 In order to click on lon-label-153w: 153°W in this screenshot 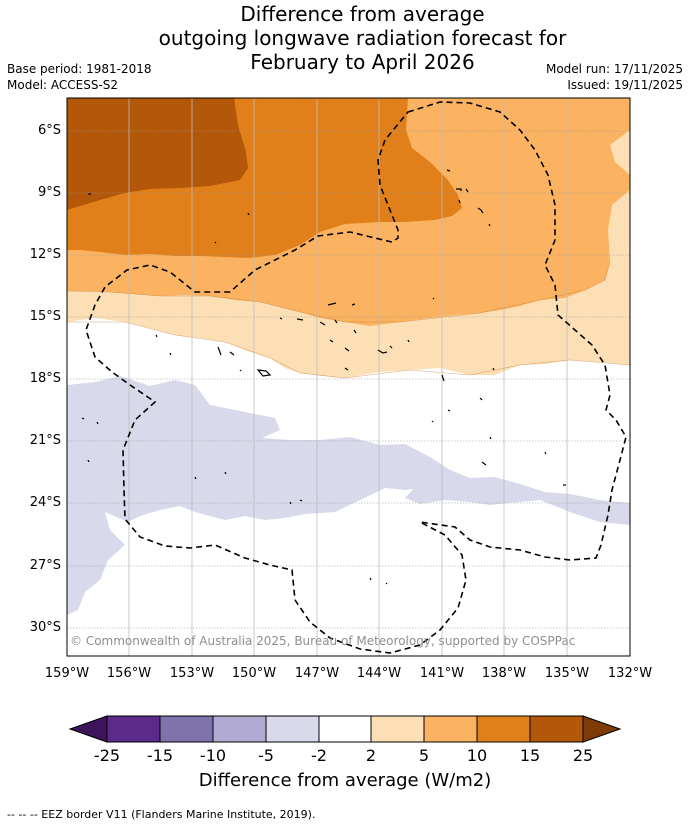, I will do `click(192, 673)`.